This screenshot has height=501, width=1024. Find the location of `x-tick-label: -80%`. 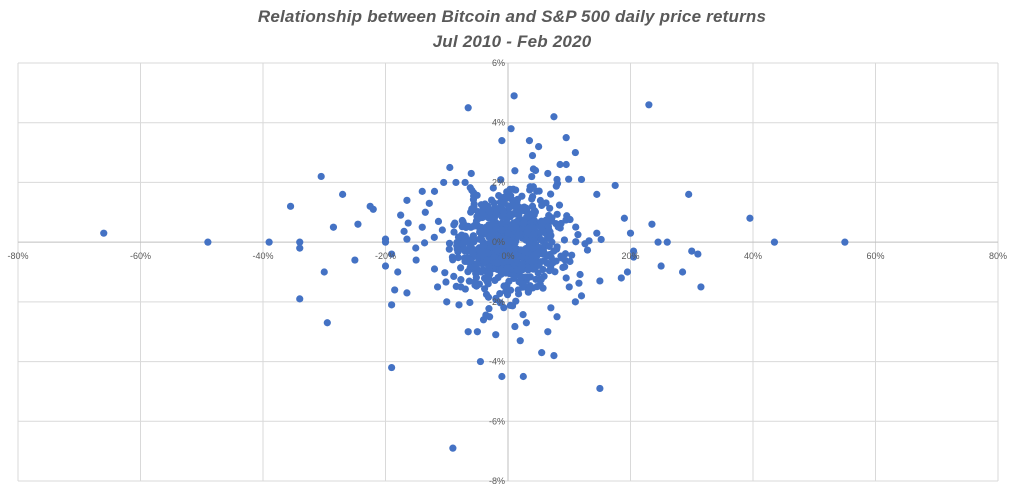

x-tick-label: -80% is located at coordinates (17, 256).